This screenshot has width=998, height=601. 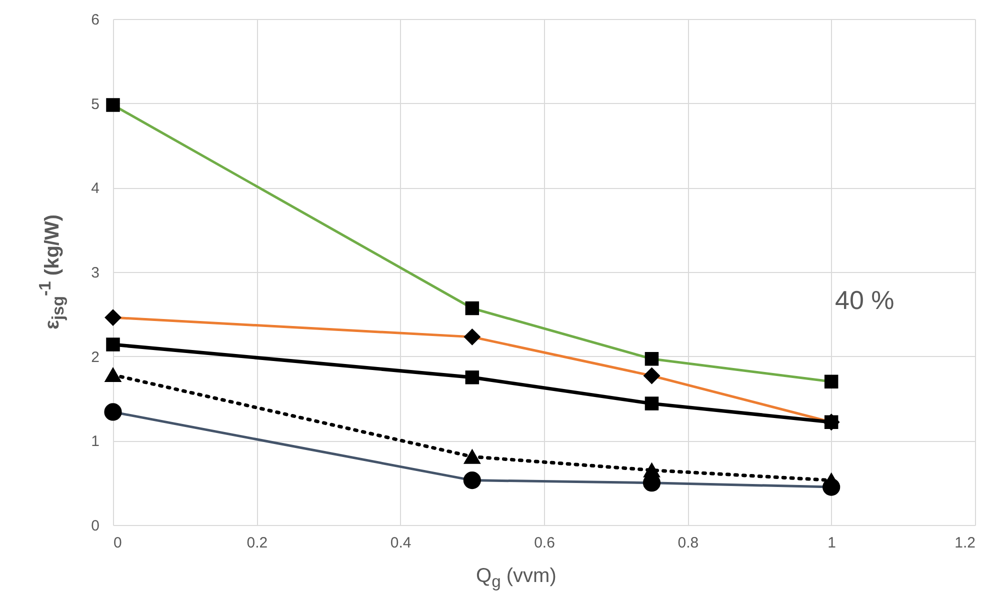 What do you see at coordinates (544, 543) in the screenshot?
I see `x-tick-label: 0.6` at bounding box center [544, 543].